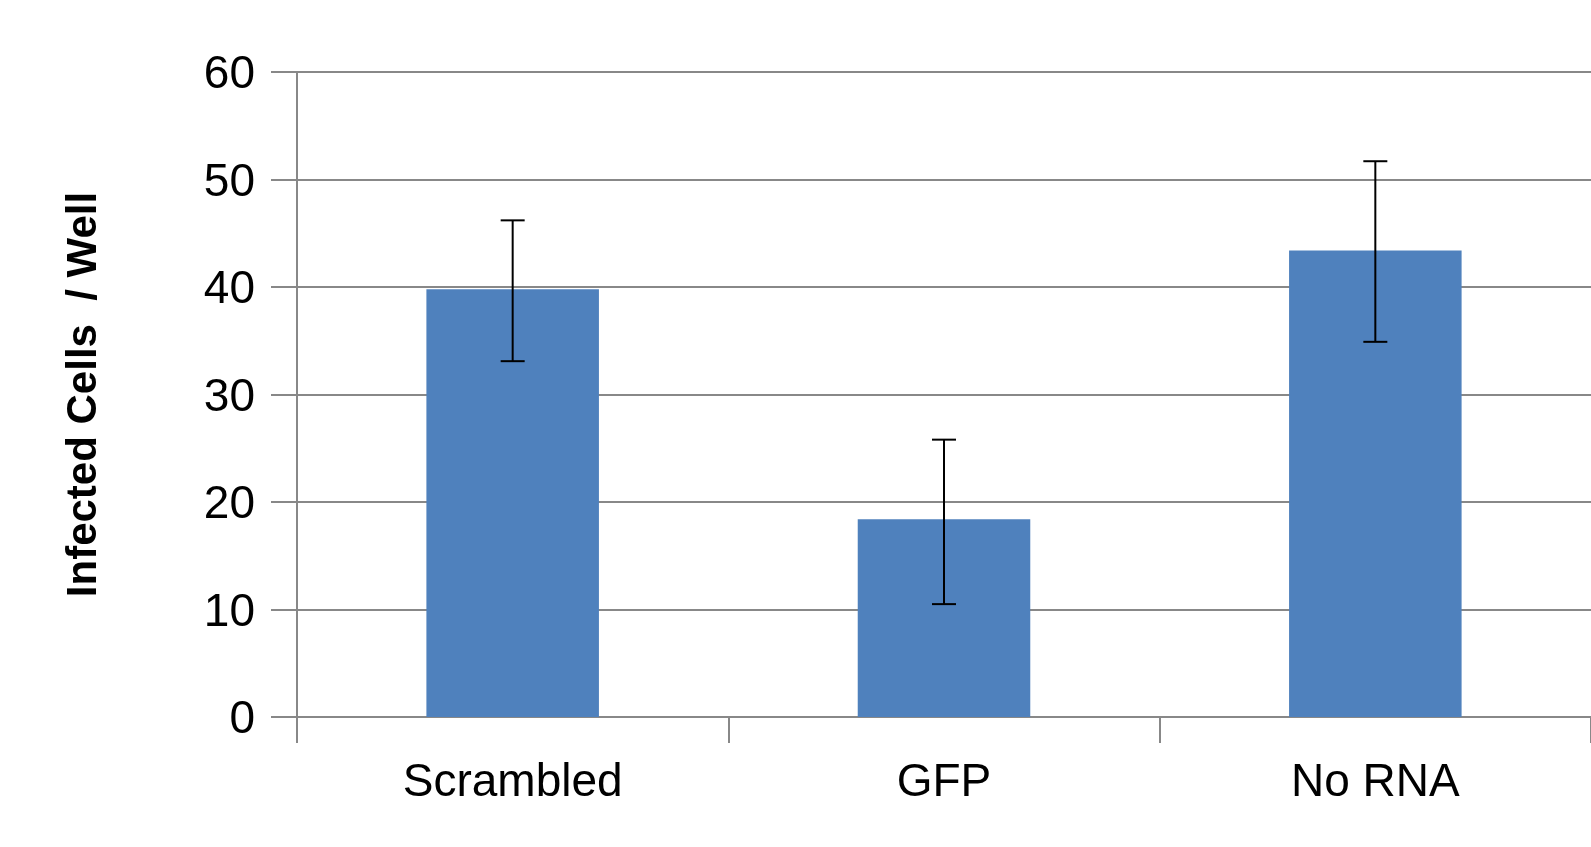  I want to click on y-tick-label: 0, so click(242, 717).